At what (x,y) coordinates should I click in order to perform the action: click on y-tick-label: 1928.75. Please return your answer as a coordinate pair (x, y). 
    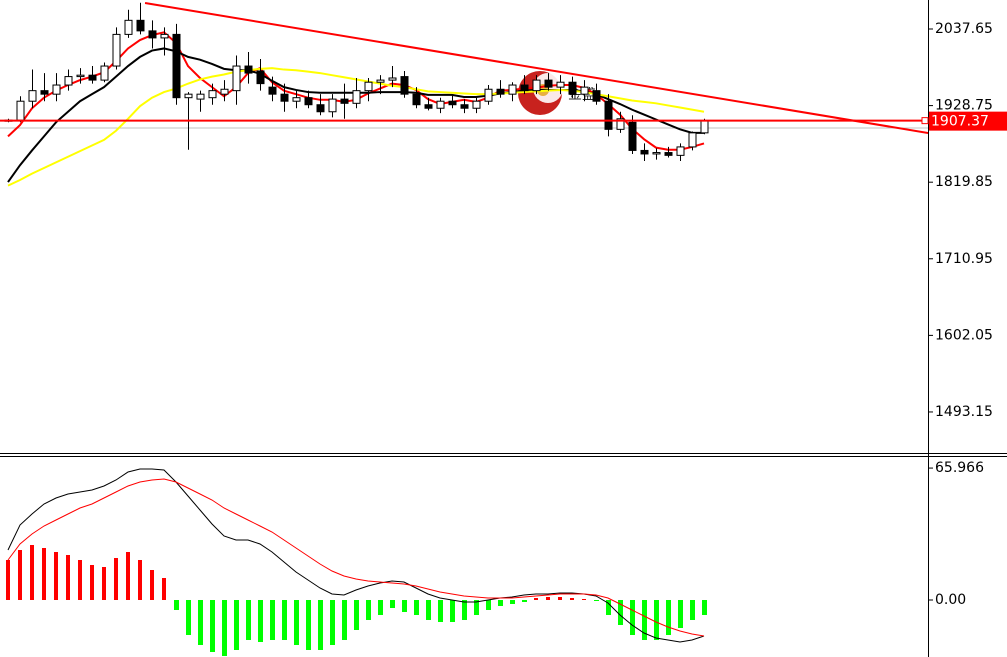
    Looking at the image, I should click on (964, 106).